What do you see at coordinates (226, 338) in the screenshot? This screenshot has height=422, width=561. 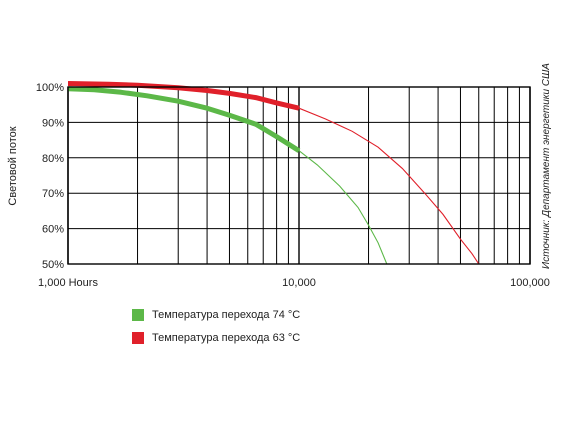 I see `legend-label-63c: Температура перехода 63 °C` at bounding box center [226, 338].